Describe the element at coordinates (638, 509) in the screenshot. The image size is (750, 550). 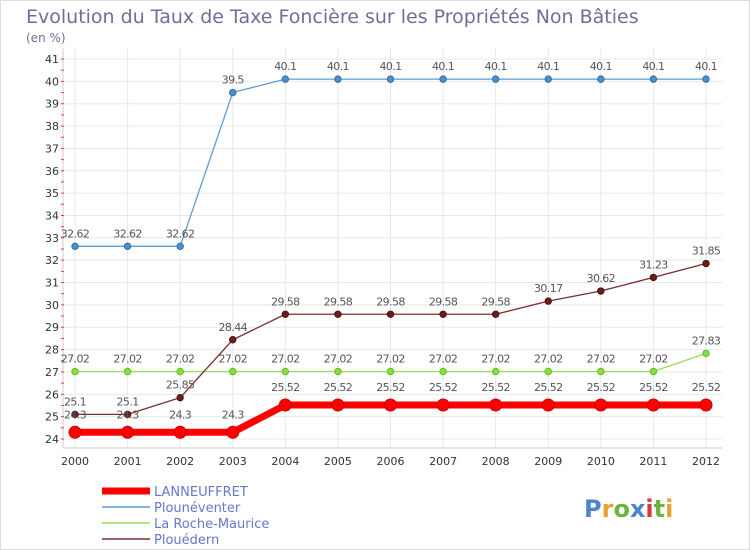
I see `logo-letter: x` at that location.